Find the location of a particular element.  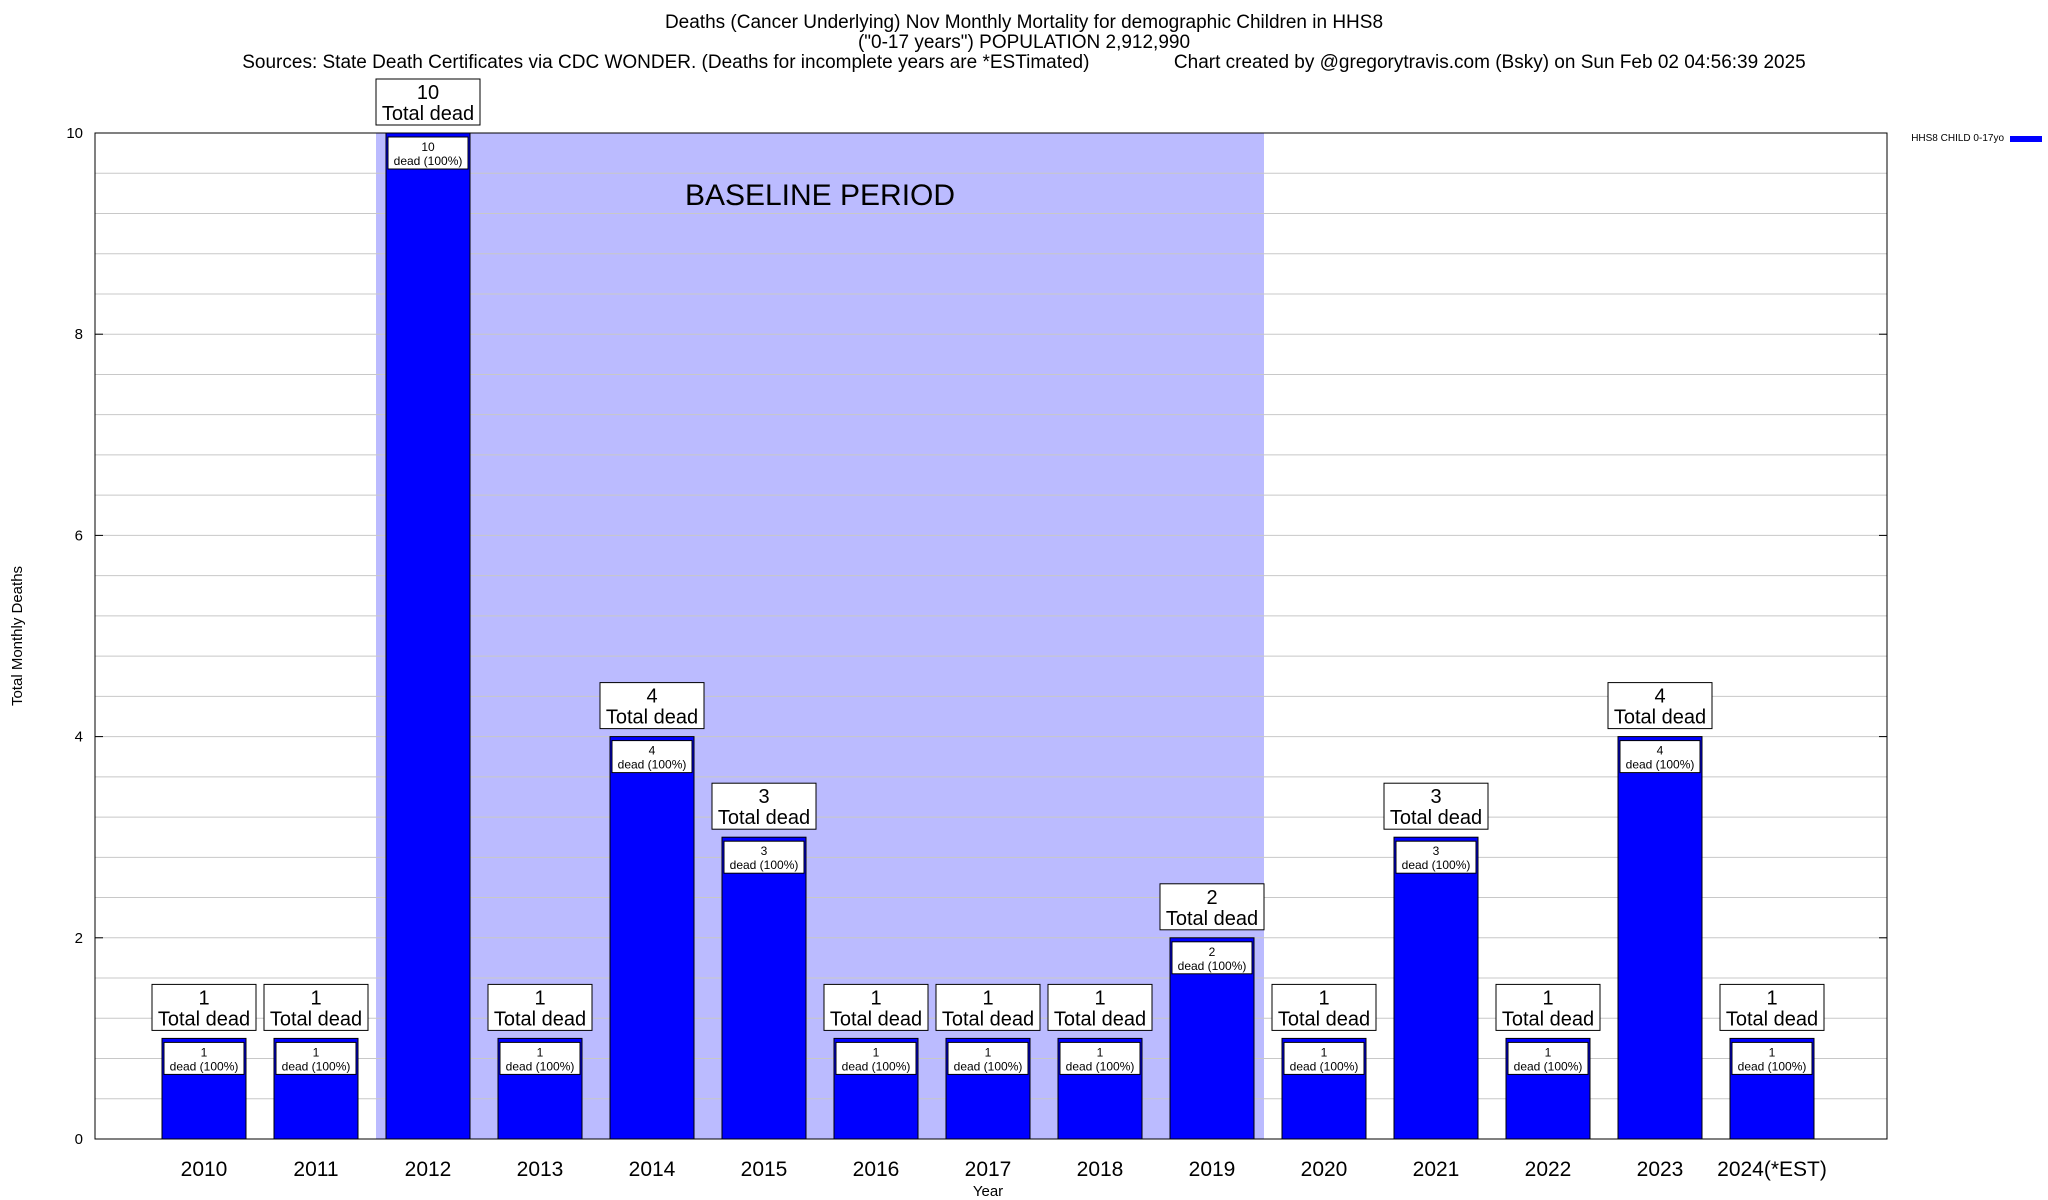

bar-total-label-count: 10 is located at coordinates (428, 93).